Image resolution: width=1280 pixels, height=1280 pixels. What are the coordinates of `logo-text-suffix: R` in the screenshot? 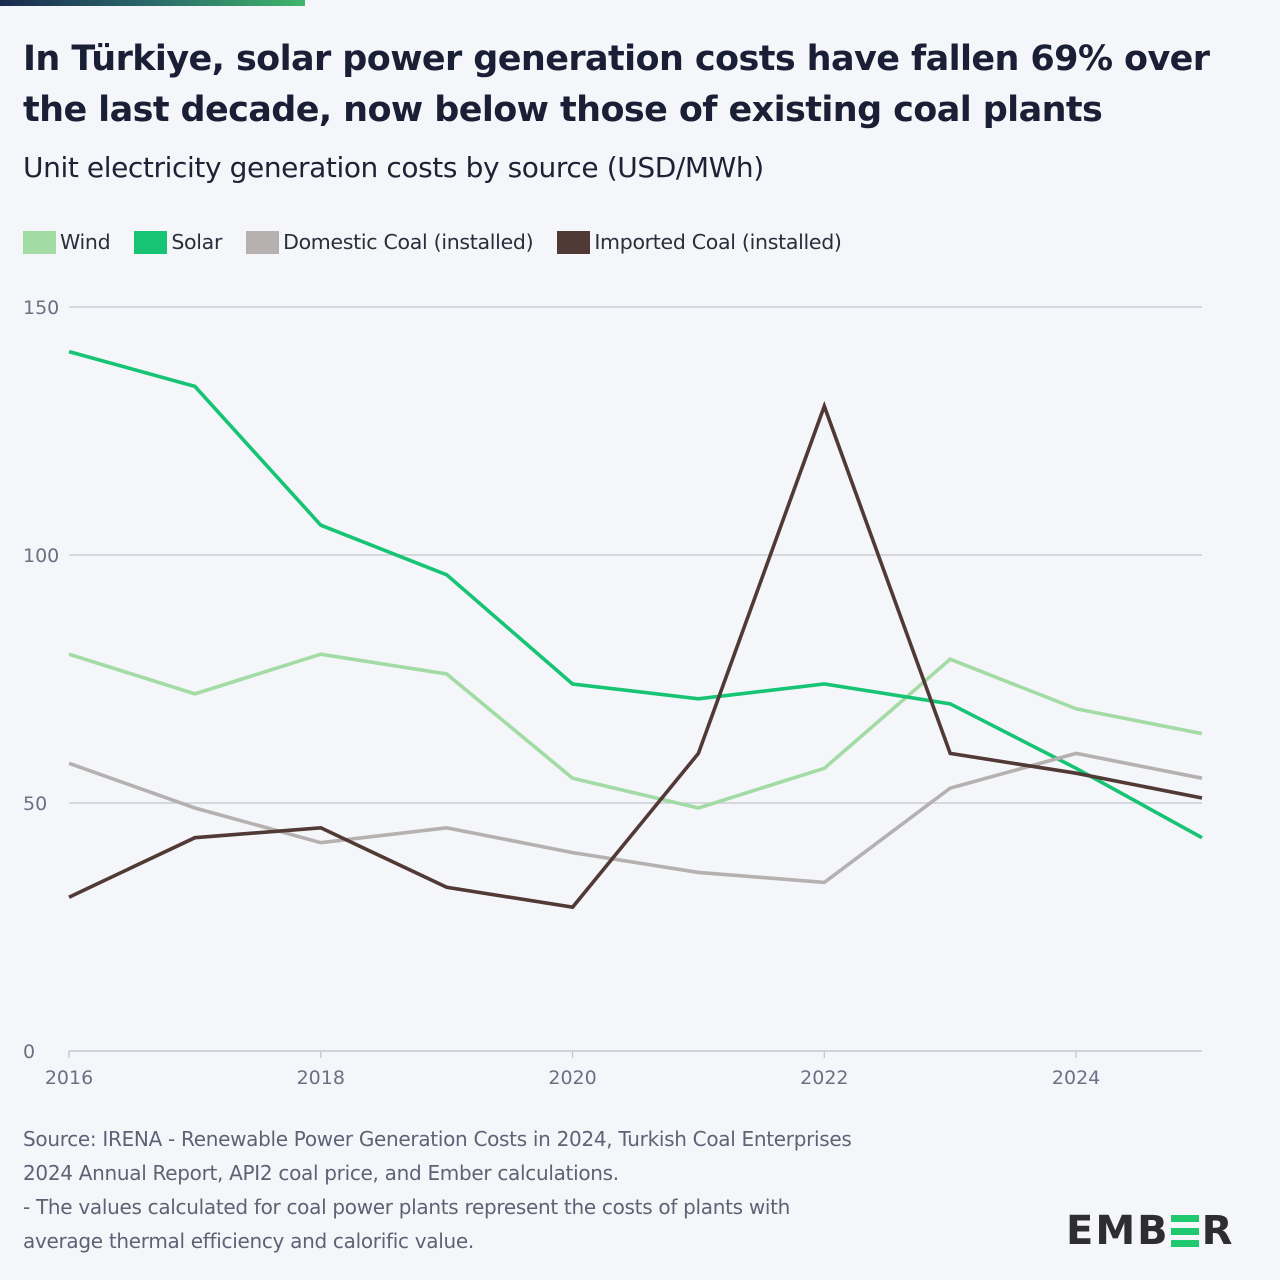 It's located at (1218, 1231).